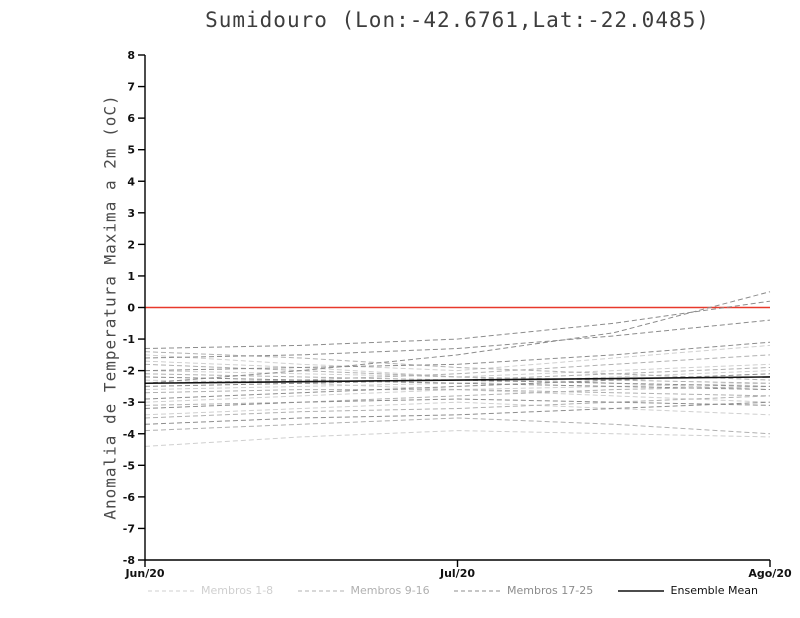 The image size is (800, 618). I want to click on legend-line-membros-9-16-icon, so click(320, 590).